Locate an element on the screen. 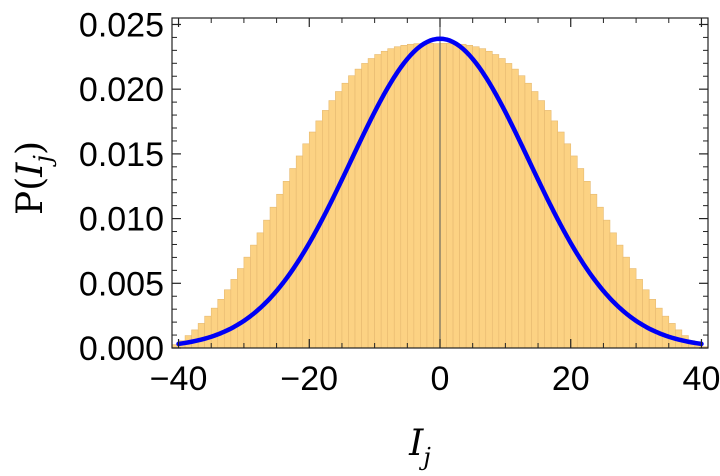  x-tick-labels: −40 −20 0 20 40 is located at coordinates (435, 379).